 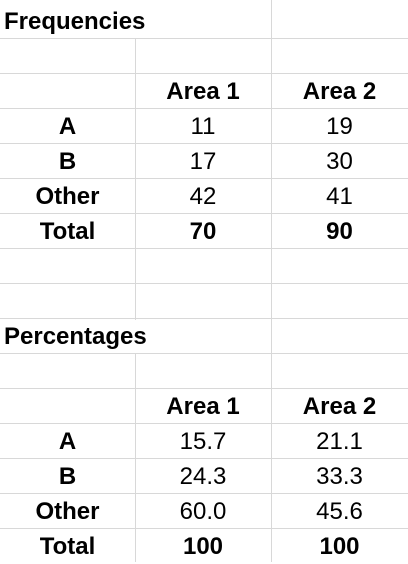 I want to click on frequencies-cell: 17, so click(x=203, y=161).